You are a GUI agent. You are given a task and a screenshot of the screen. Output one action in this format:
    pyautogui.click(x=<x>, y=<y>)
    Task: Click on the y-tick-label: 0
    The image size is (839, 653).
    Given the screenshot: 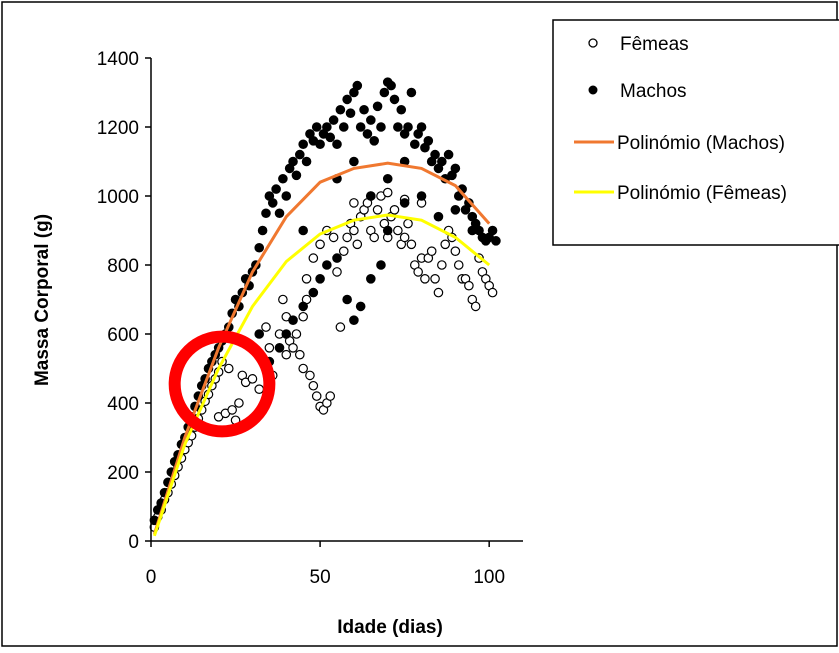 What is the action you would take?
    pyautogui.click(x=133, y=542)
    